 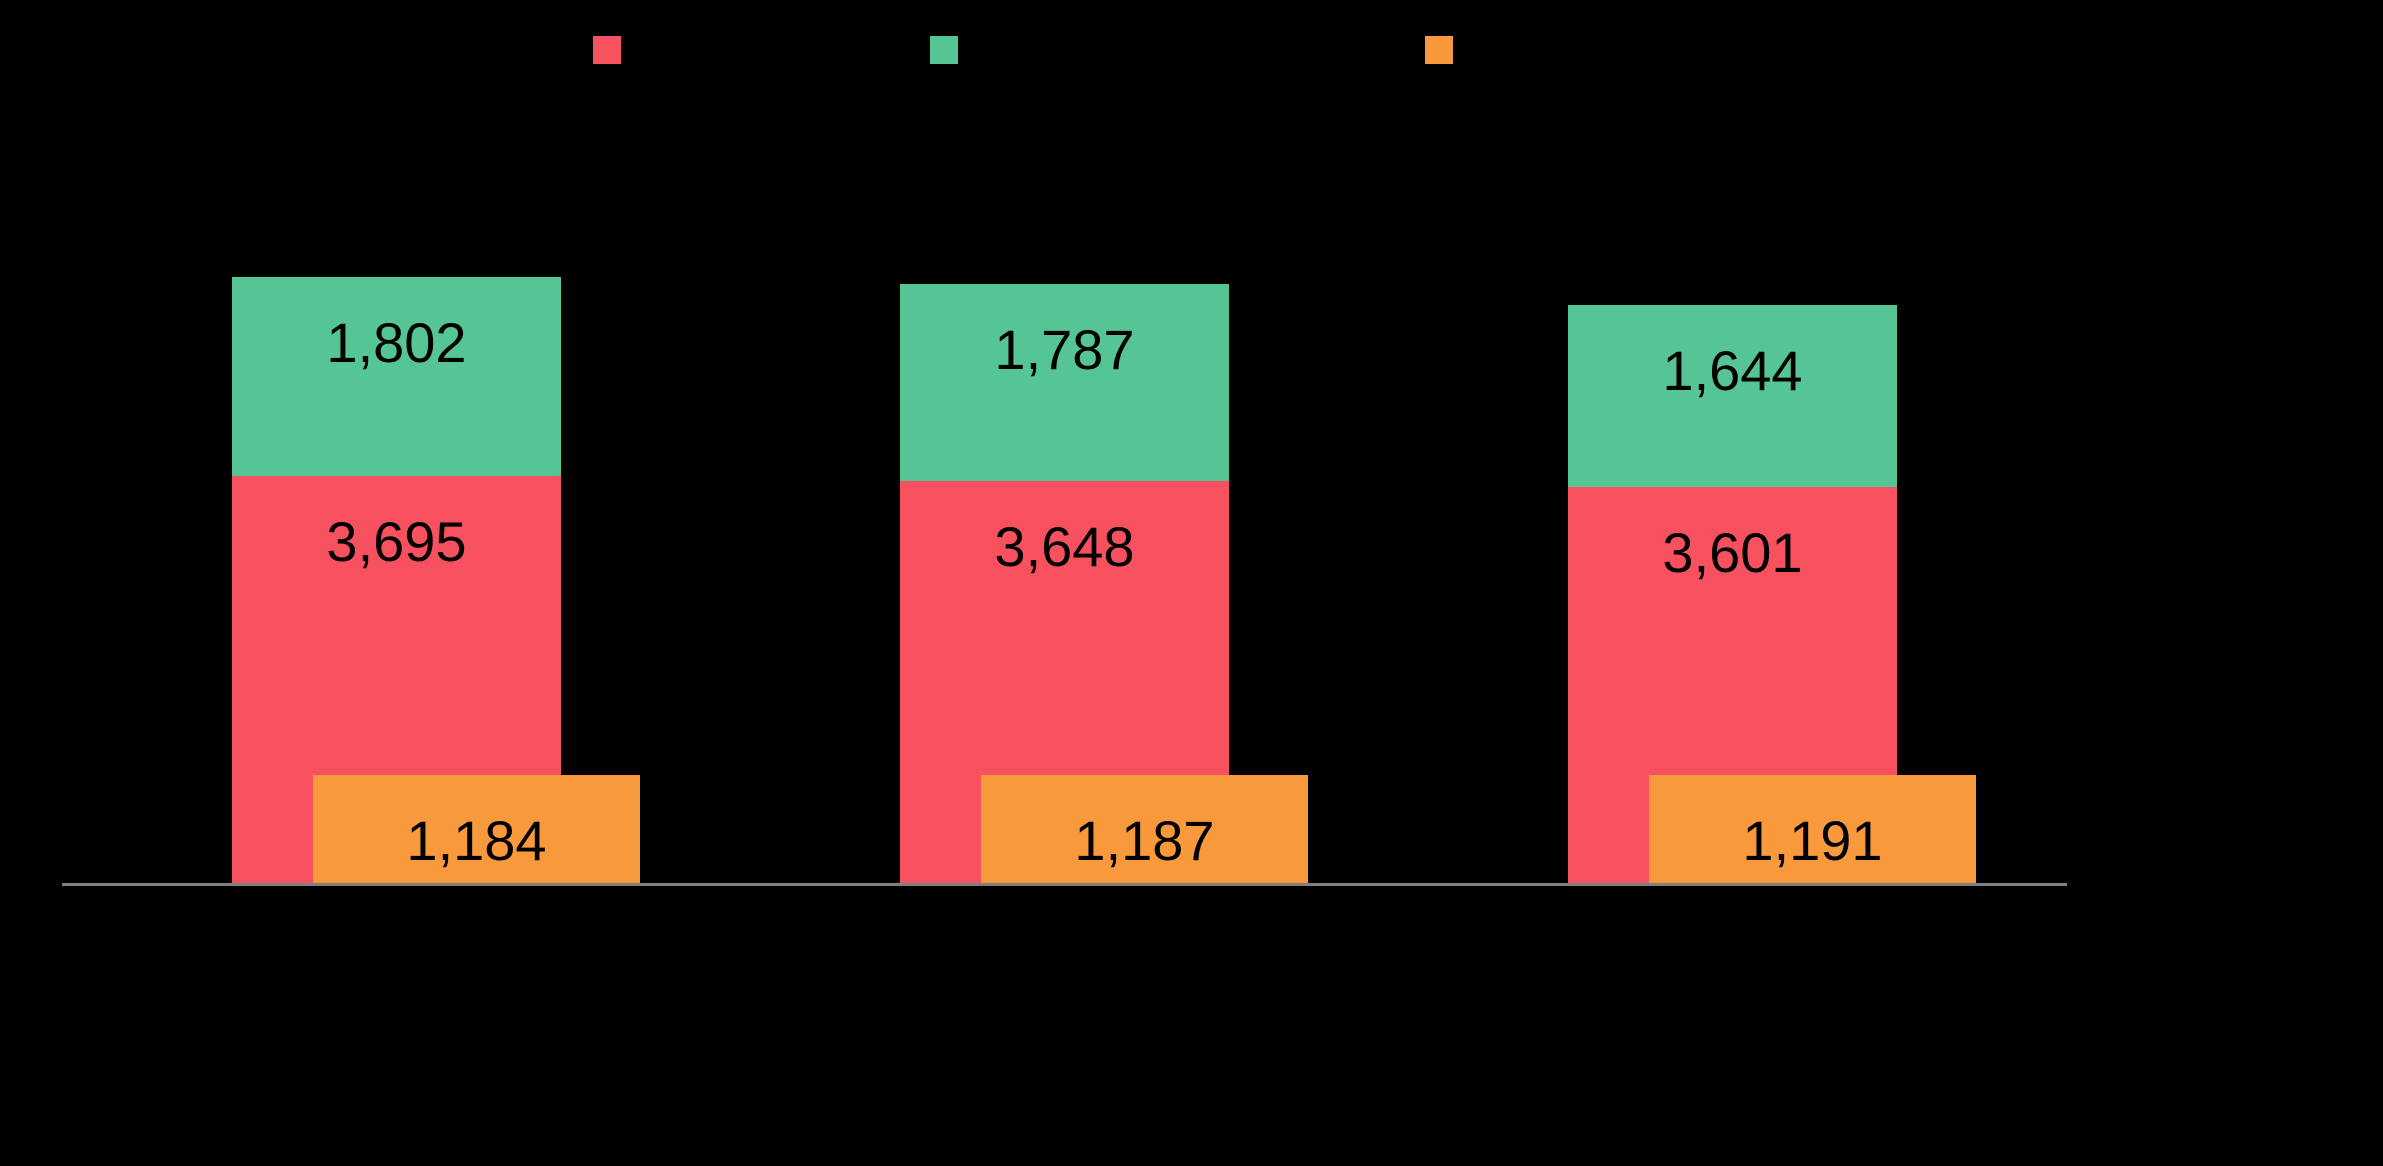 I want to click on value-label: 1,187, so click(x=1144, y=840).